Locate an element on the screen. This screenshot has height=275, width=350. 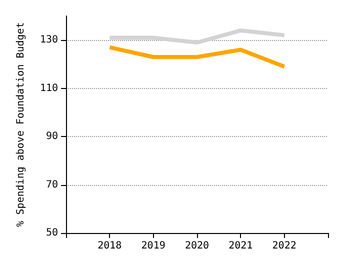
y-tick-label: 50 is located at coordinates (52, 233).